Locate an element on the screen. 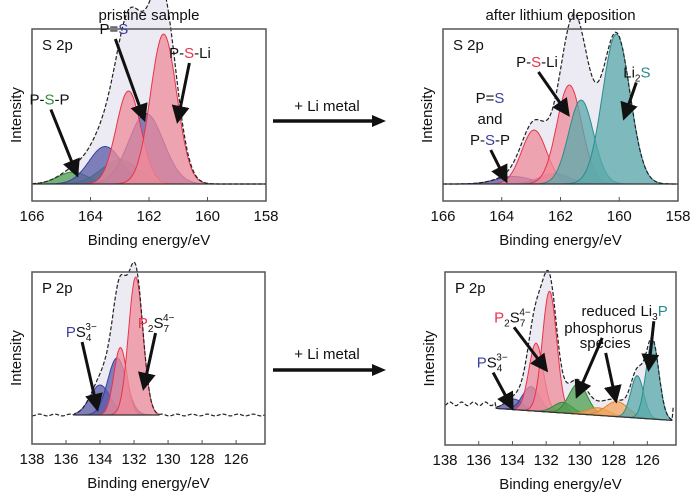  annotation-part: species is located at coordinates (605, 343).